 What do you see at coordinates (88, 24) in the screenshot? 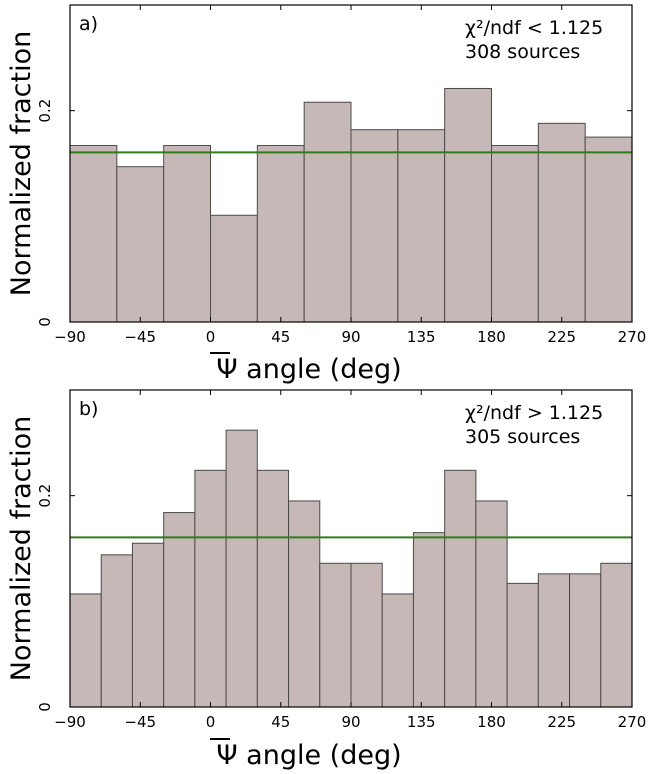
I see `panel-label: a)` at bounding box center [88, 24].